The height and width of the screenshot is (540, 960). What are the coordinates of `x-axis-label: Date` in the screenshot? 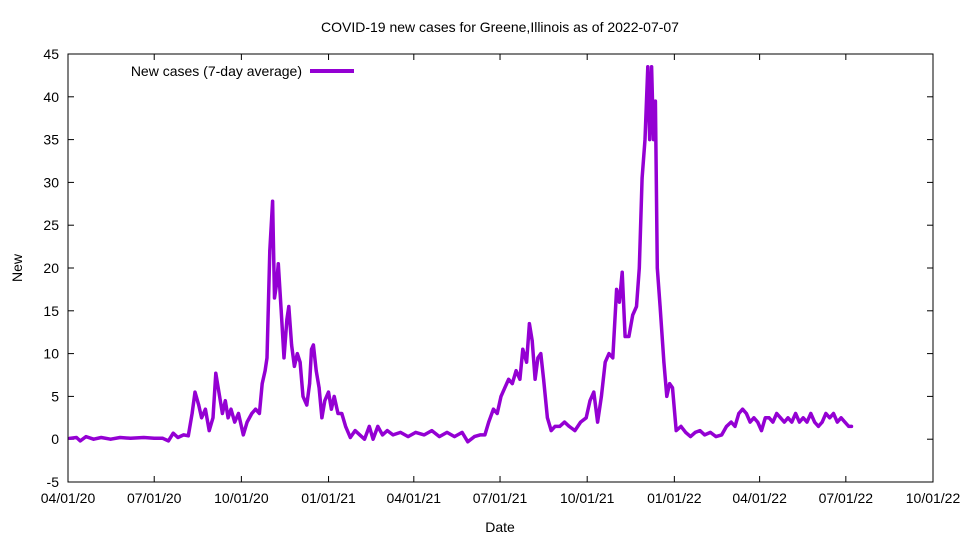 It's located at (500, 527).